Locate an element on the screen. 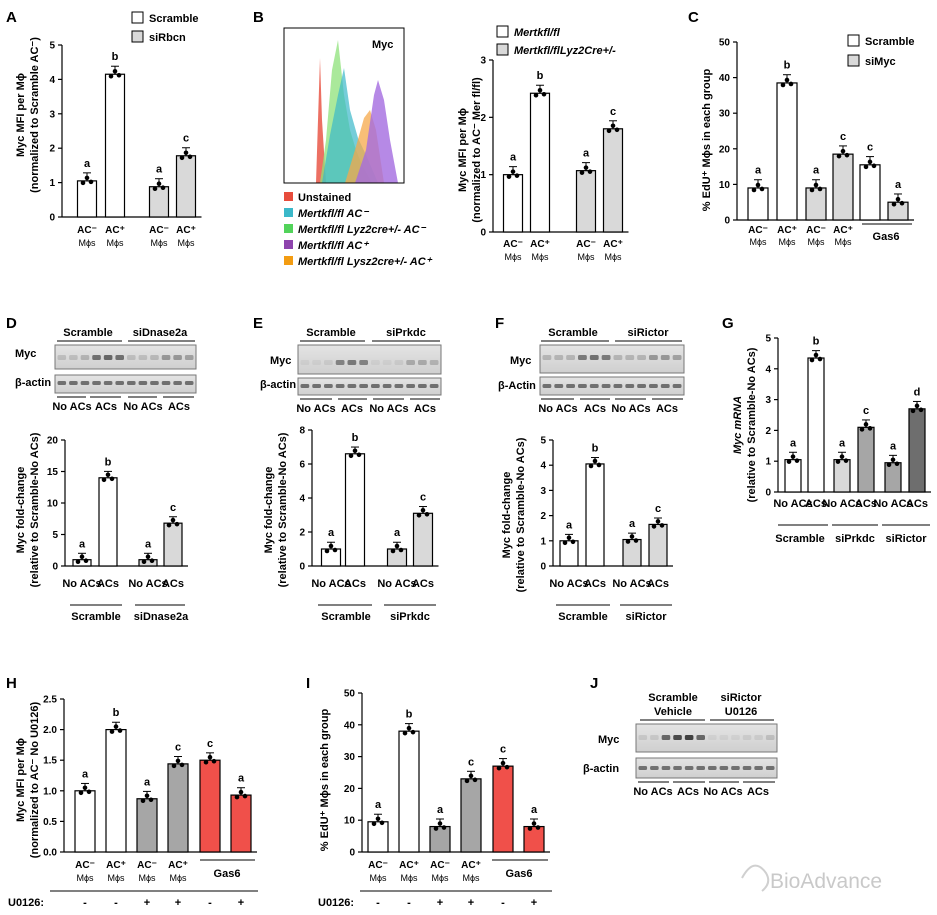 The width and height of the screenshot is (937, 915). a-x-1: AC⁻ is located at coordinates (87, 230).